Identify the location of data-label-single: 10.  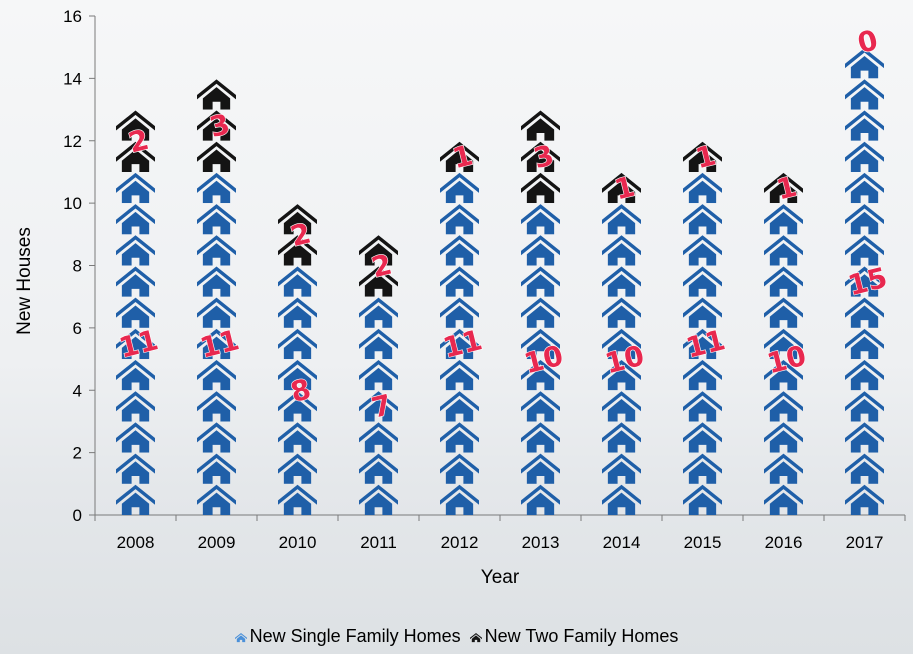
(787, 359).